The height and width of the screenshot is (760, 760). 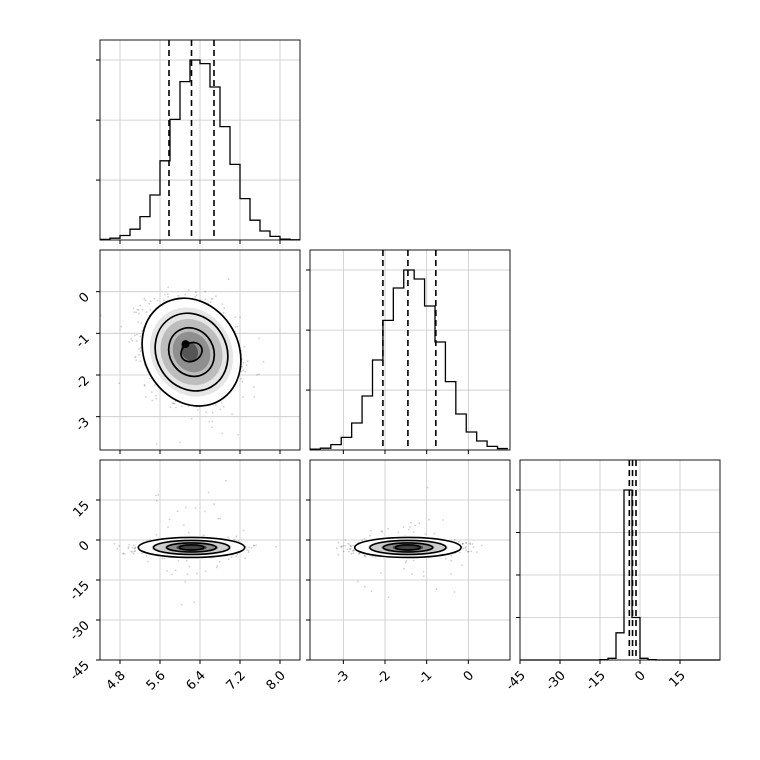 What do you see at coordinates (185, 344) in the screenshot?
I see `density-peak` at bounding box center [185, 344].